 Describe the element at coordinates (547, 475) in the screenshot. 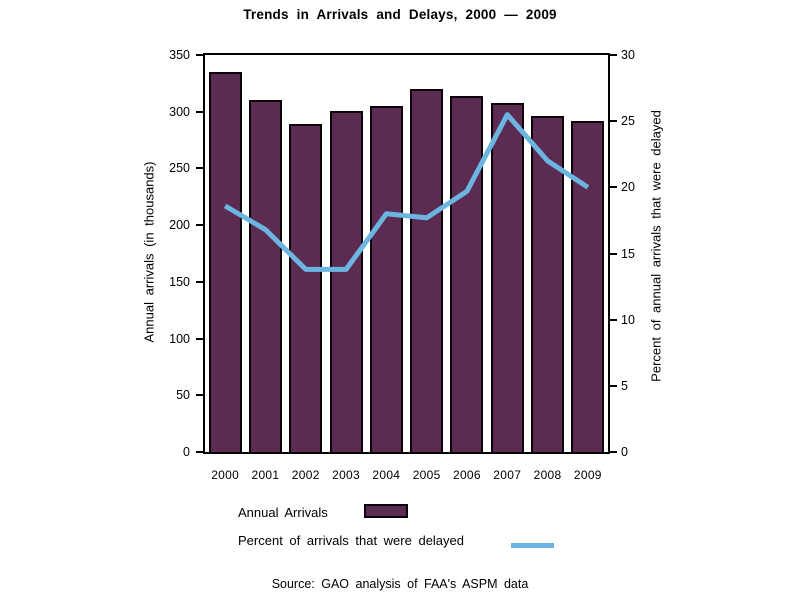

I see `x-tick-label-2008: 2008` at that location.